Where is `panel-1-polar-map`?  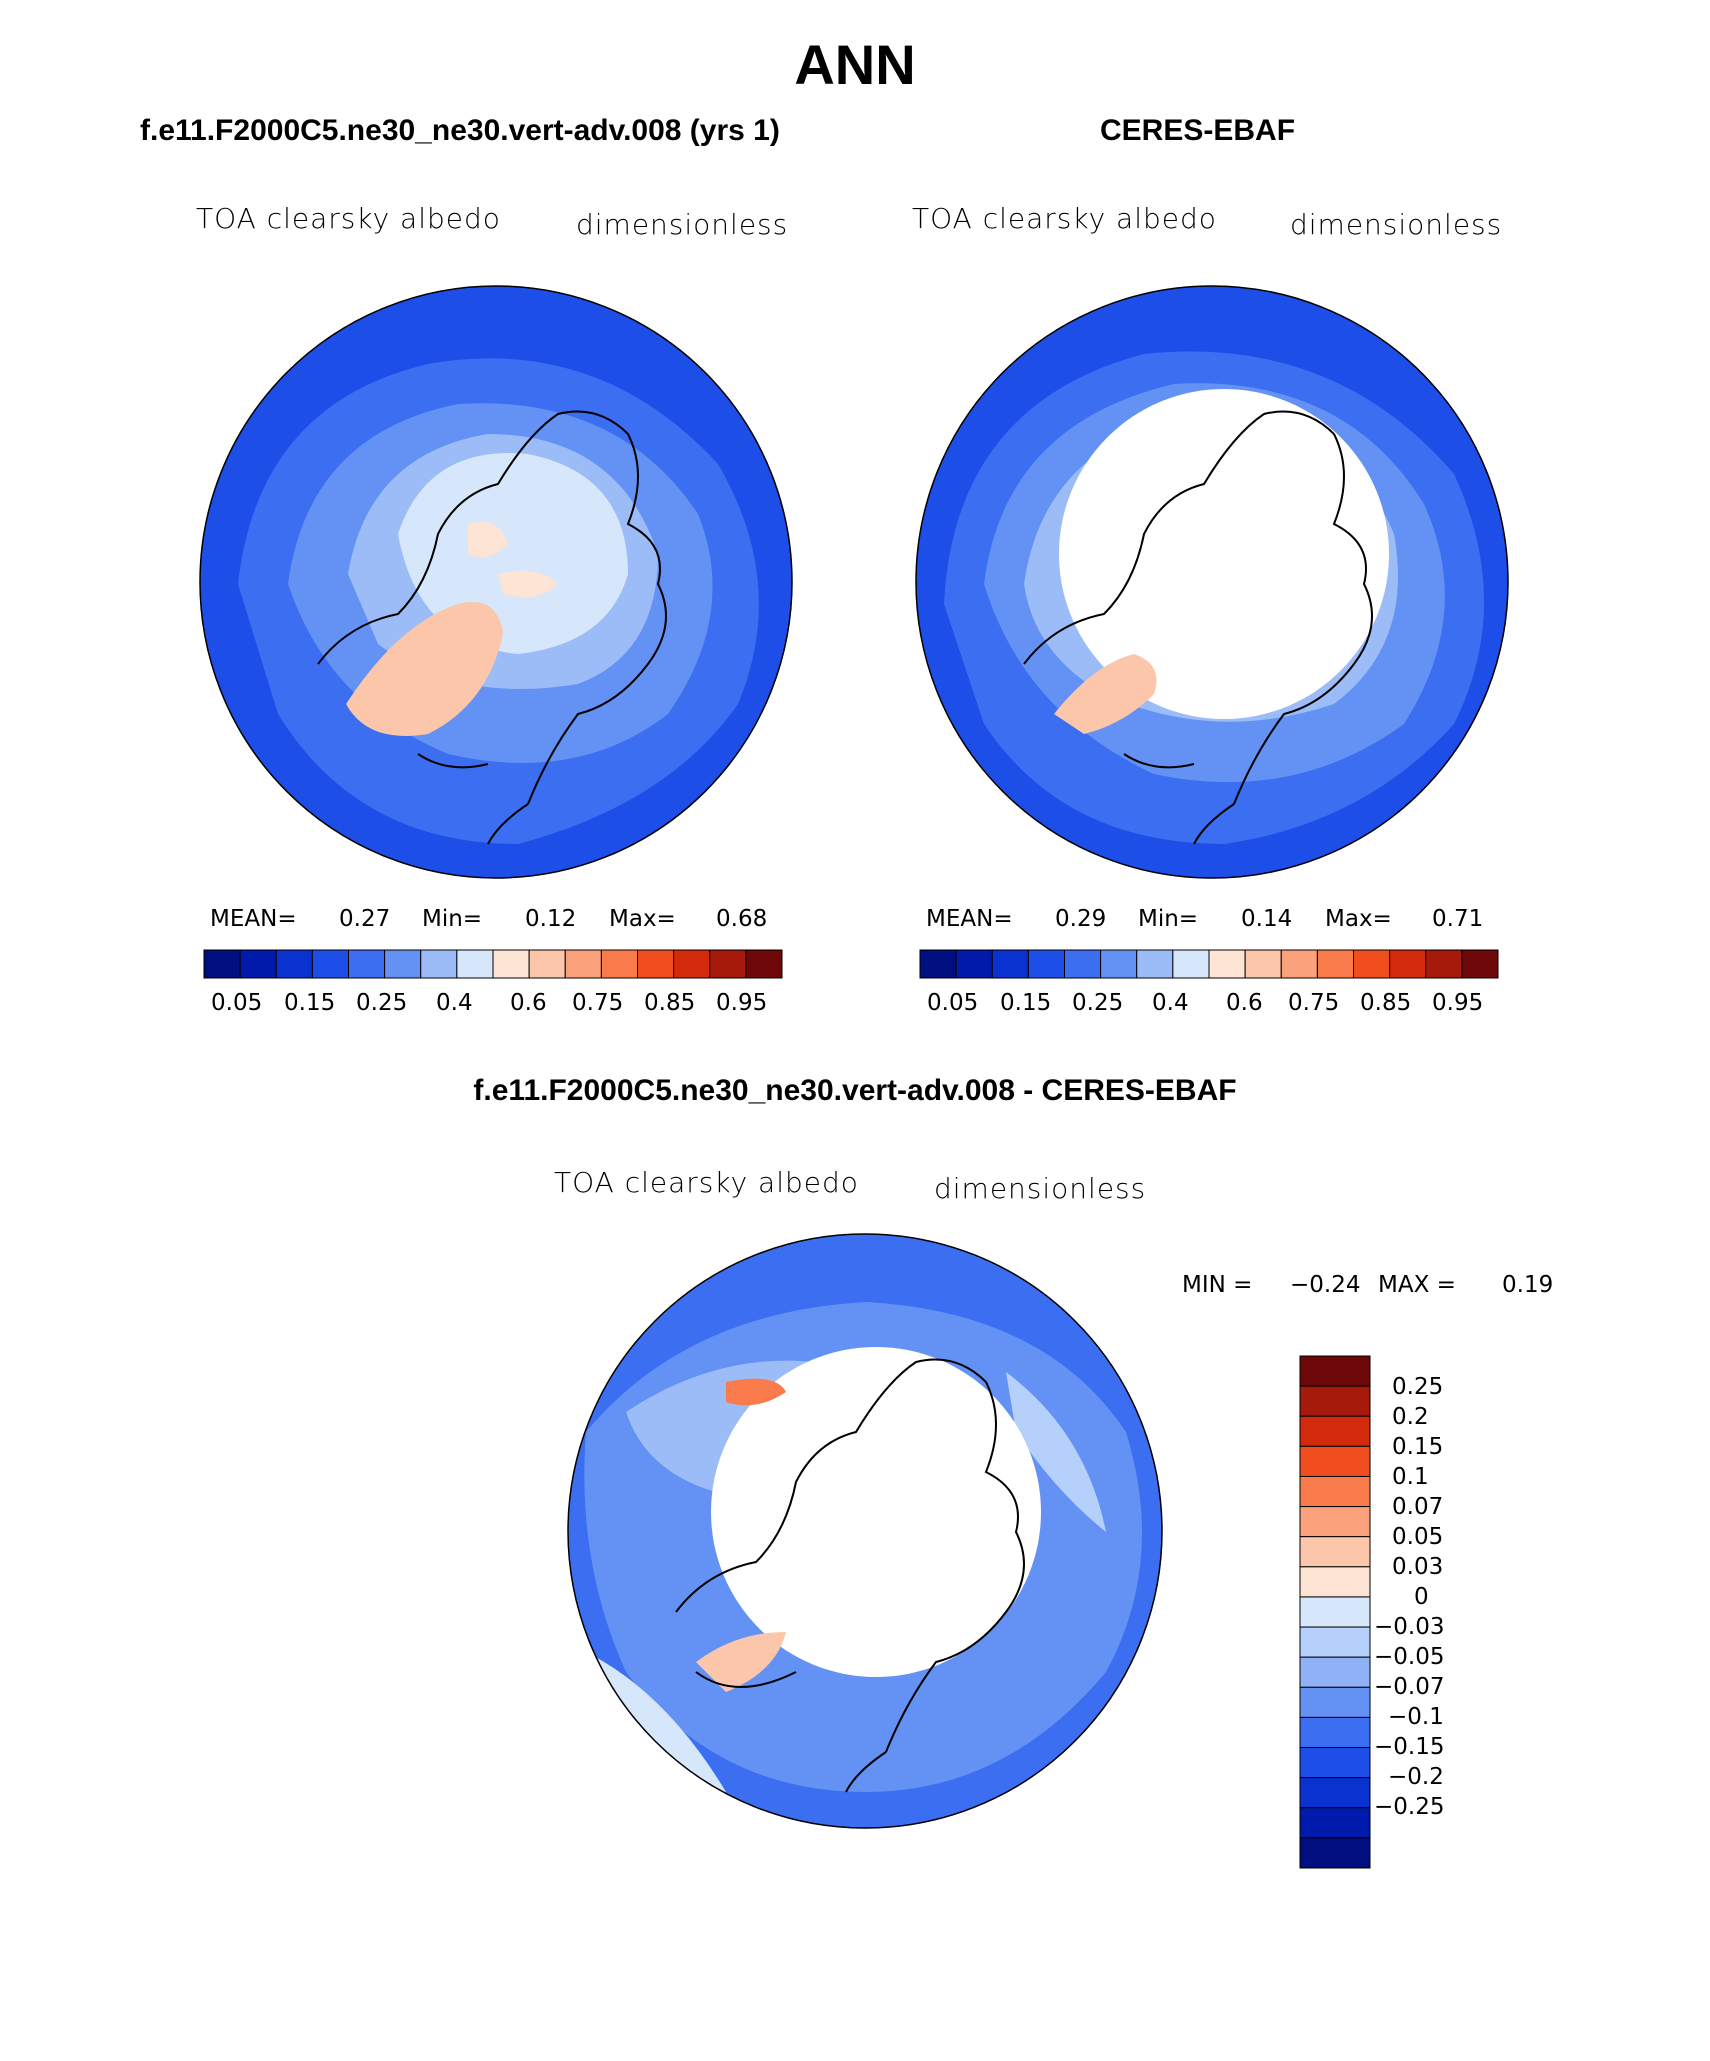 panel-1-polar-map is located at coordinates (496, 582).